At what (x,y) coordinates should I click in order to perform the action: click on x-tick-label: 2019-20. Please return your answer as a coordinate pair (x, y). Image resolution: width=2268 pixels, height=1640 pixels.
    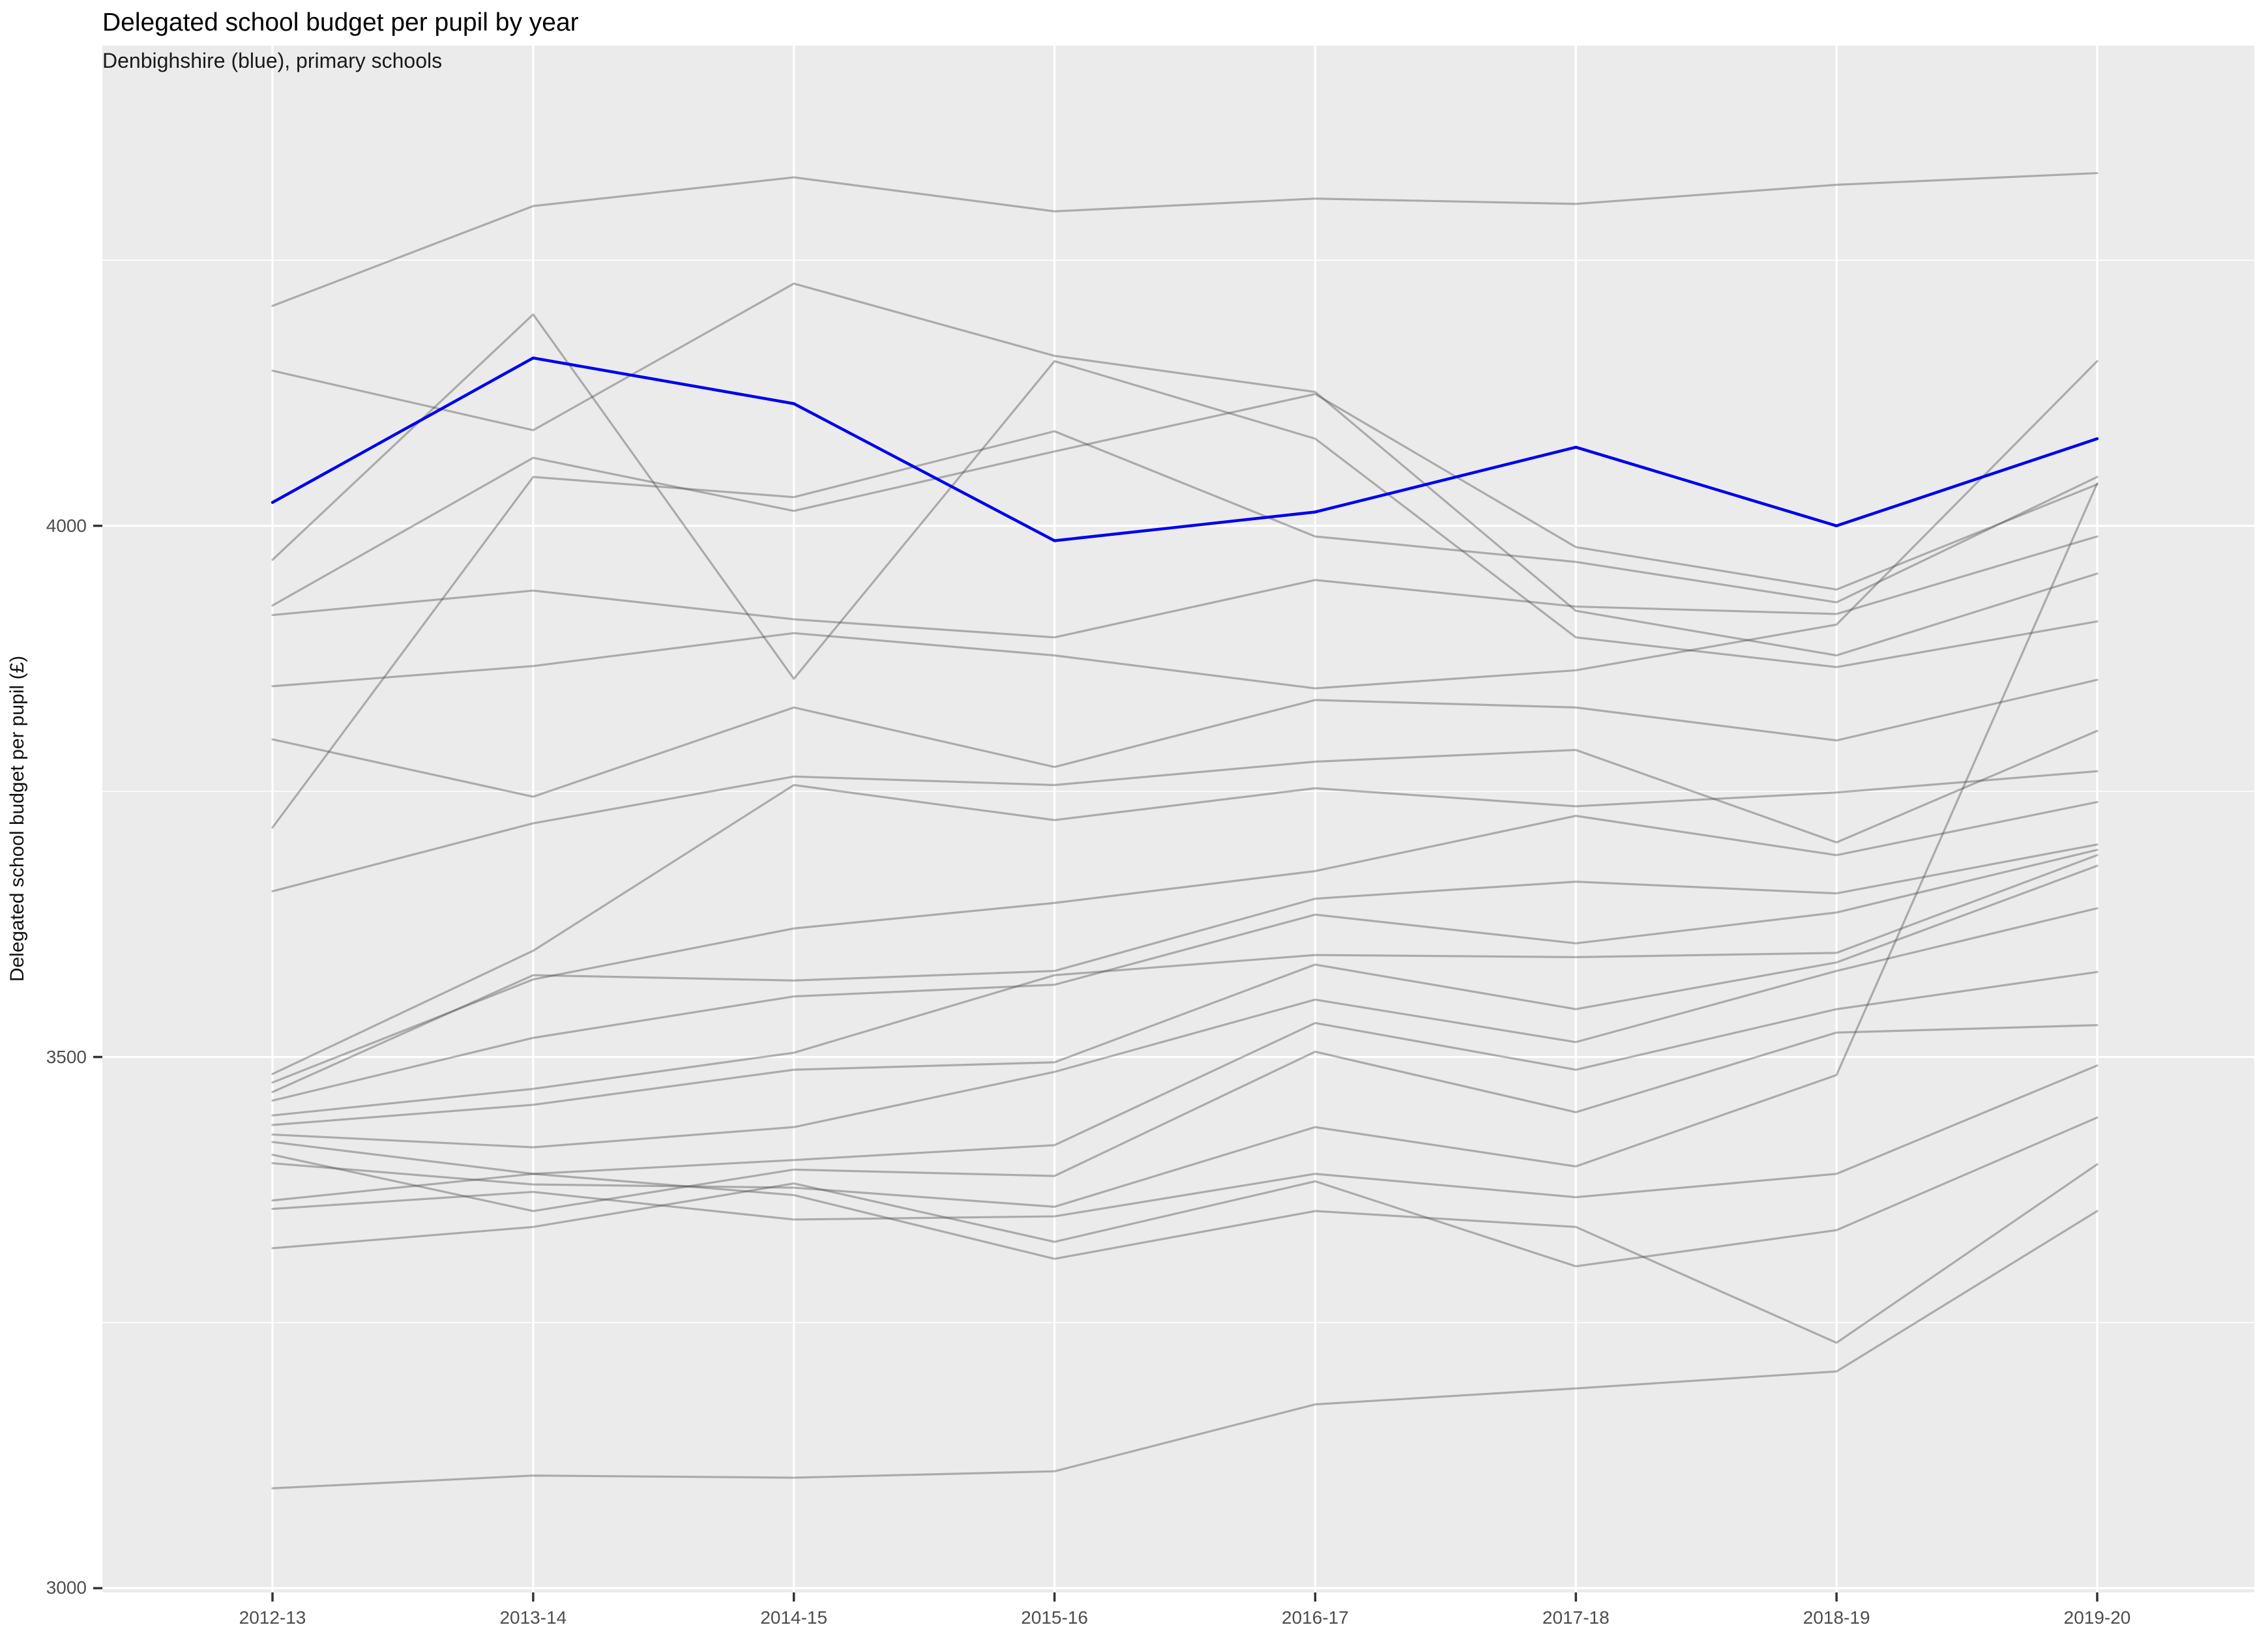
    Looking at the image, I should click on (2097, 1618).